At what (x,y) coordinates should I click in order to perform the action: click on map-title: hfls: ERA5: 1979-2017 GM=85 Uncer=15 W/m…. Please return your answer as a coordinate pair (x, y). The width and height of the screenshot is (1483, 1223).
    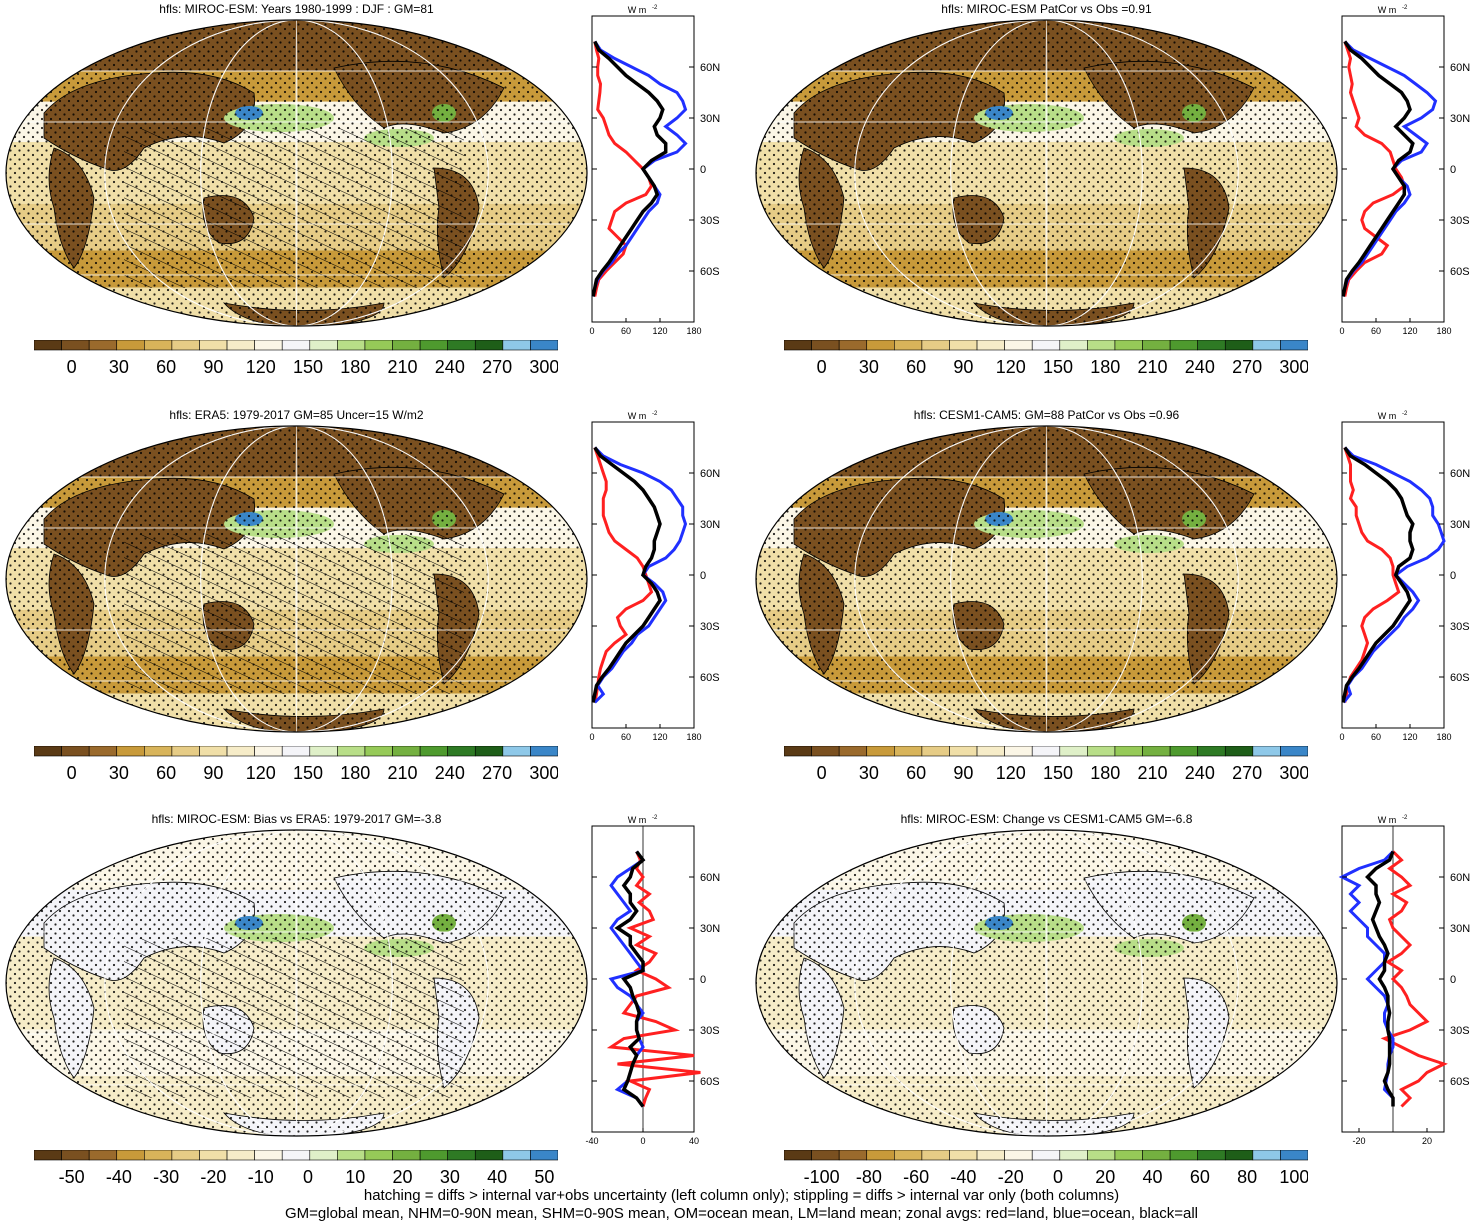
    Looking at the image, I should click on (296, 415).